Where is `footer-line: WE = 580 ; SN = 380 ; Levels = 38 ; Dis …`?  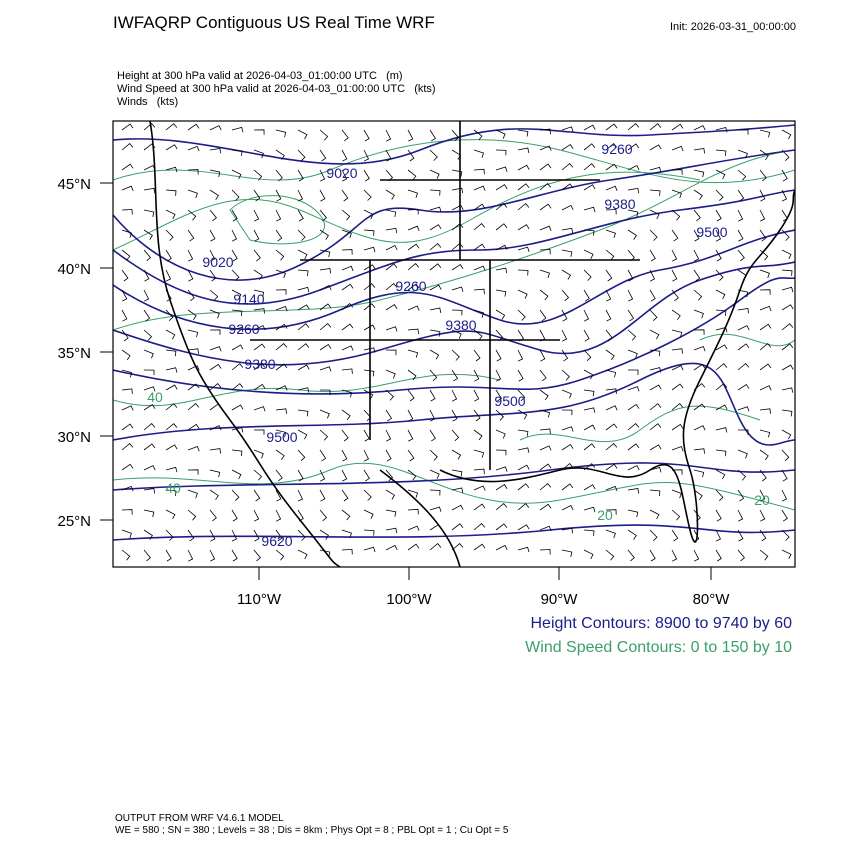
footer-line: WE = 580 ; SN = 380 ; Levels = 38 ; Dis … is located at coordinates (312, 830).